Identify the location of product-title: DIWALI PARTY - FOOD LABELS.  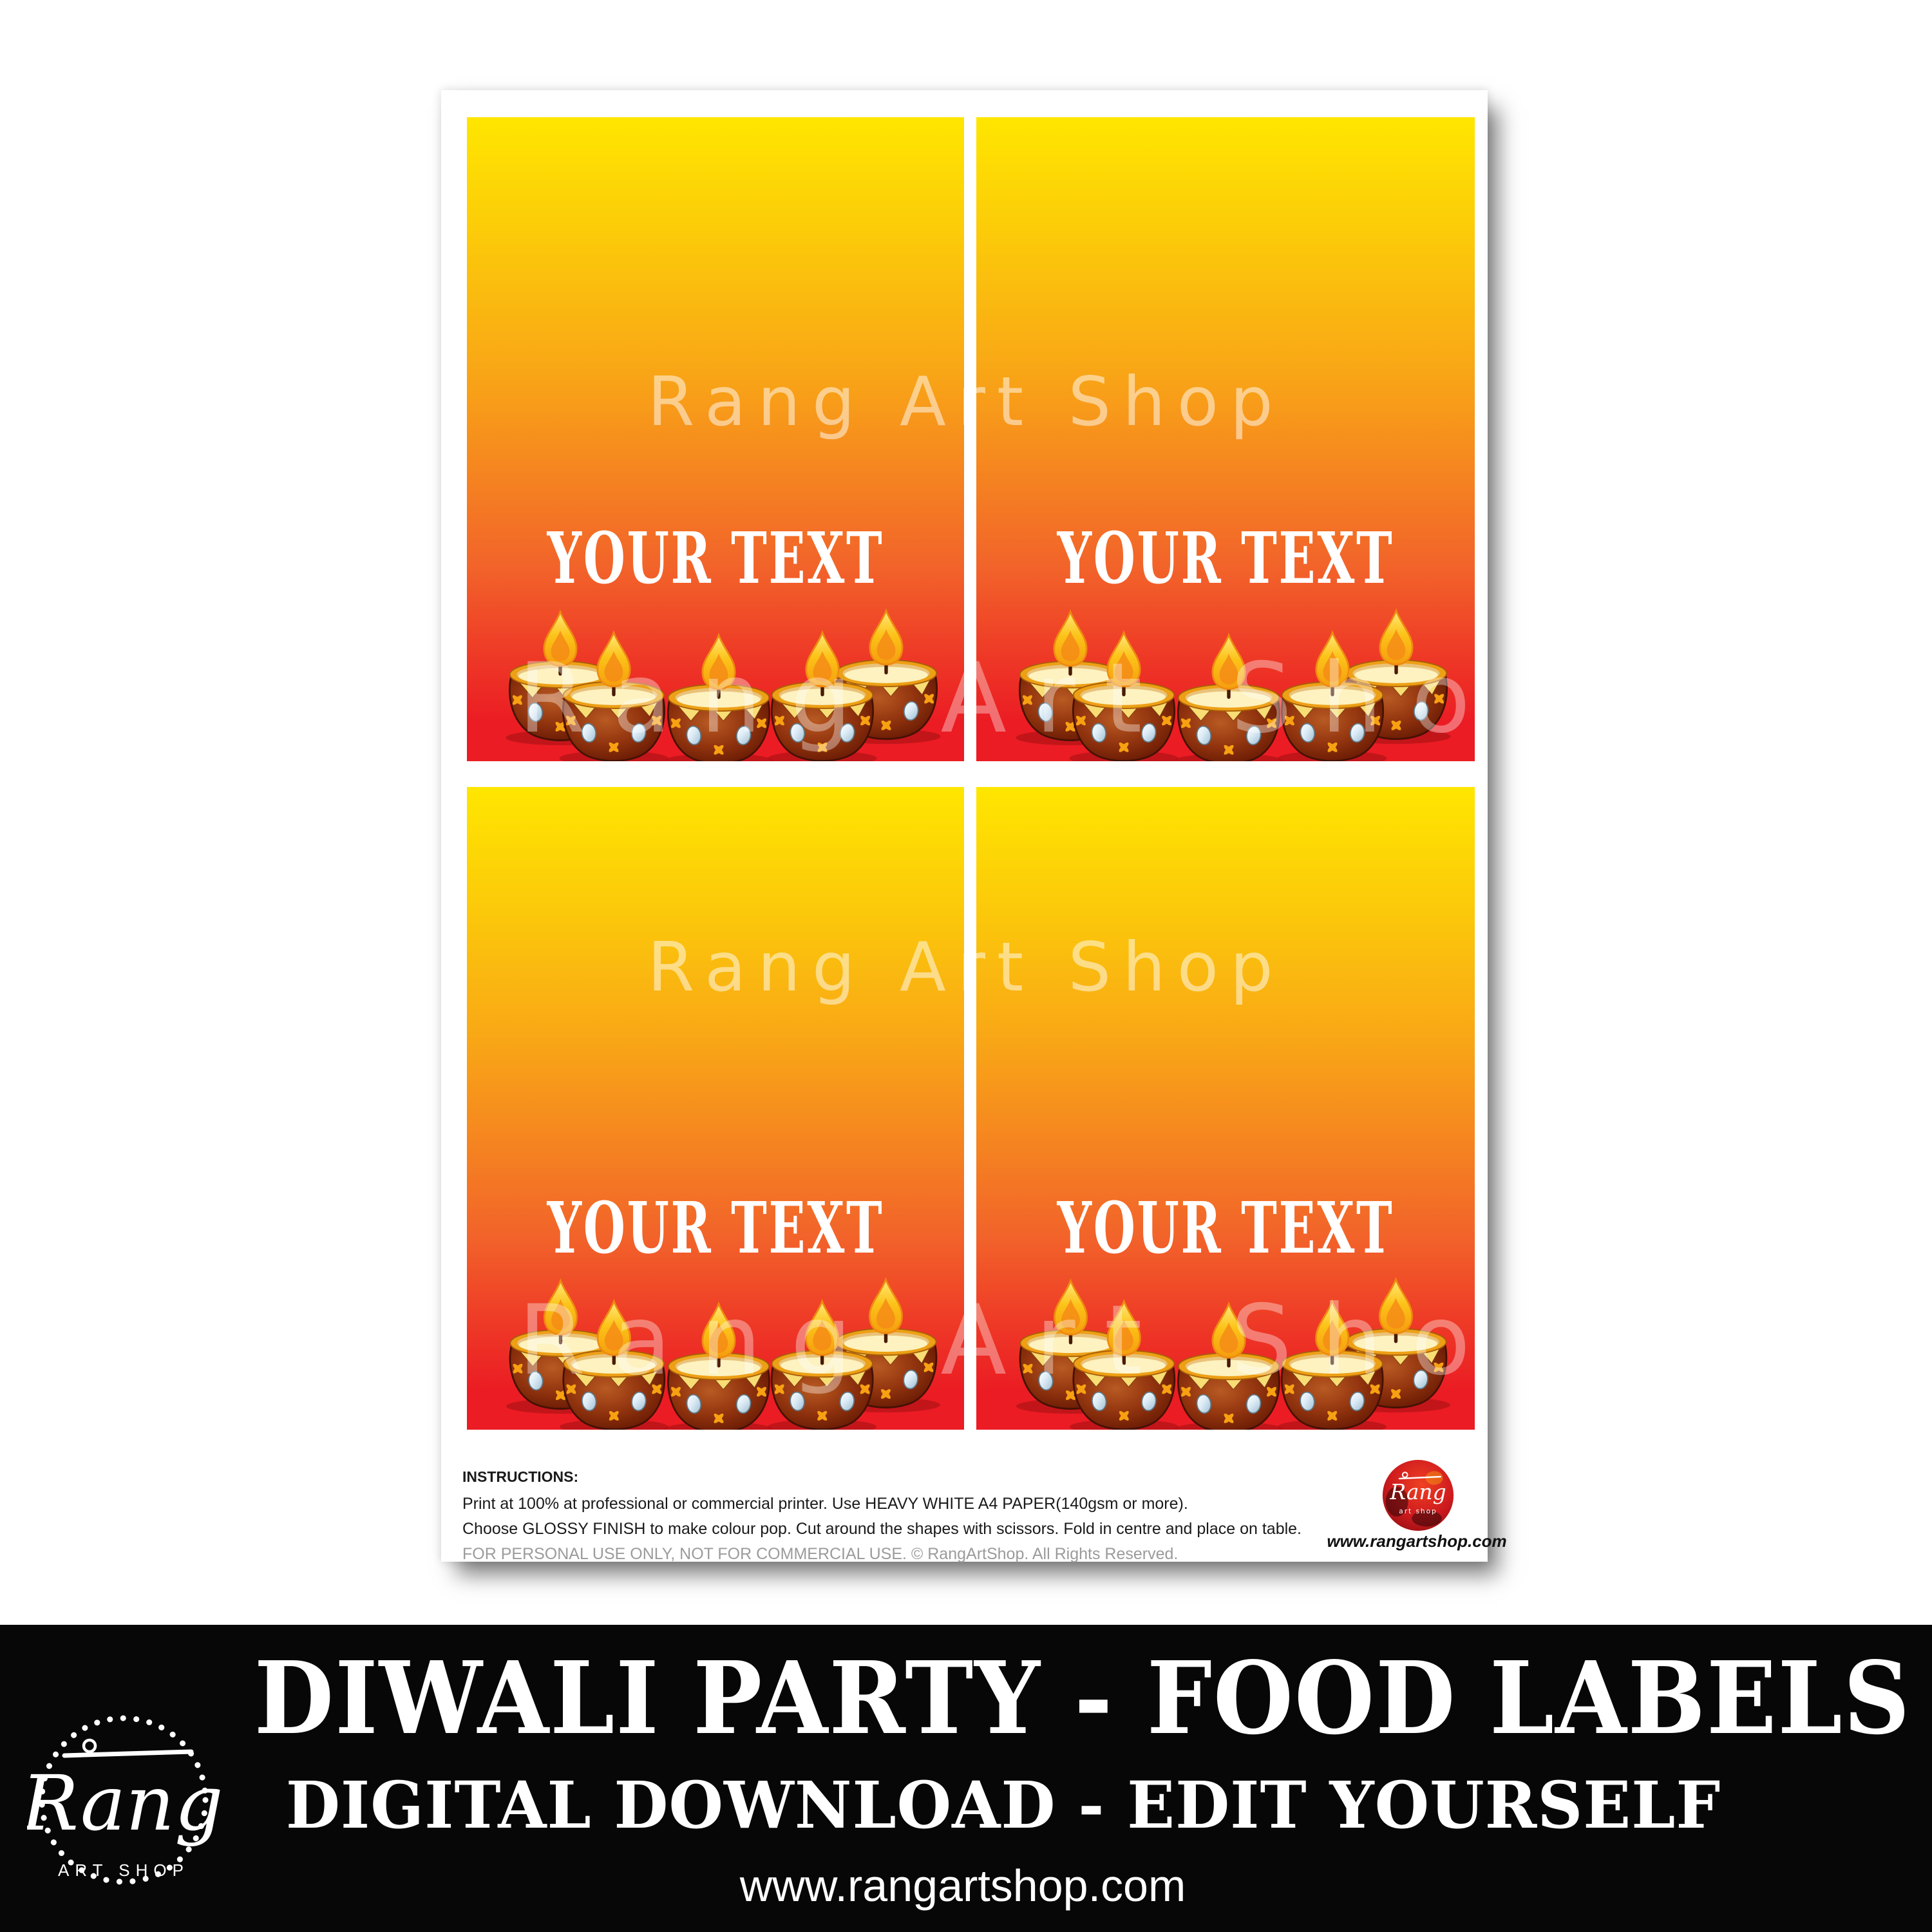
(1082, 1698).